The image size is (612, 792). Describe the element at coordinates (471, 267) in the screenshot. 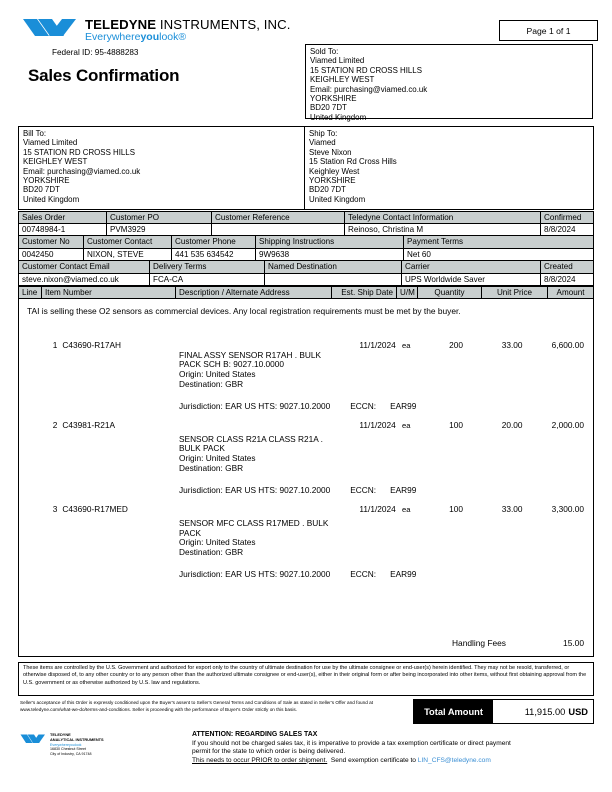

I see `header-carrier: Carrier` at that location.